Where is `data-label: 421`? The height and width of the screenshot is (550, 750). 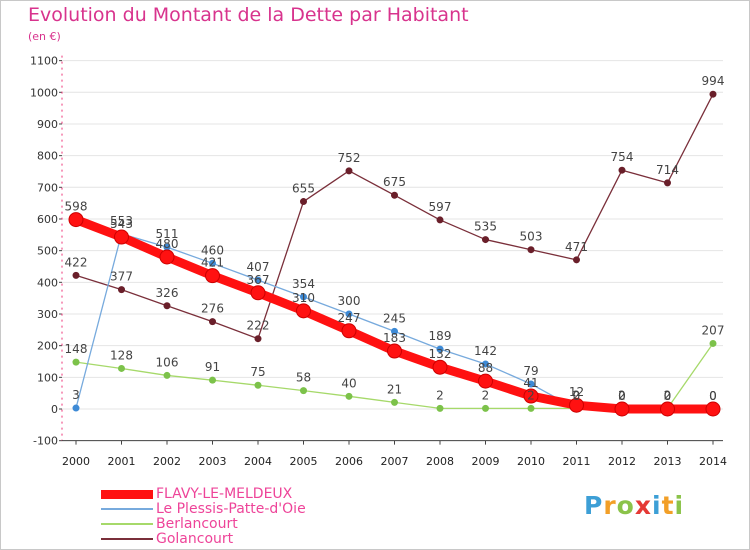
data-label: 421 is located at coordinates (212, 263).